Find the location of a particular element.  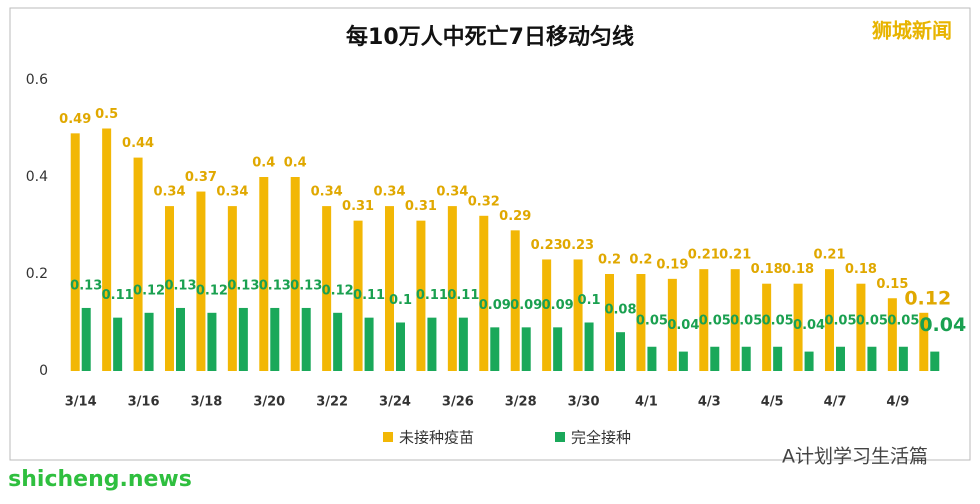

legend-label: 完全接种 is located at coordinates (601, 438).